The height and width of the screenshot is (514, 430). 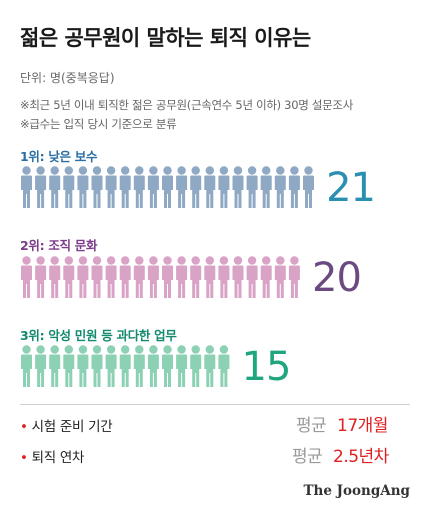 I want to click on stat-resign-year-text: 퇴직 연차, so click(x=58, y=458).